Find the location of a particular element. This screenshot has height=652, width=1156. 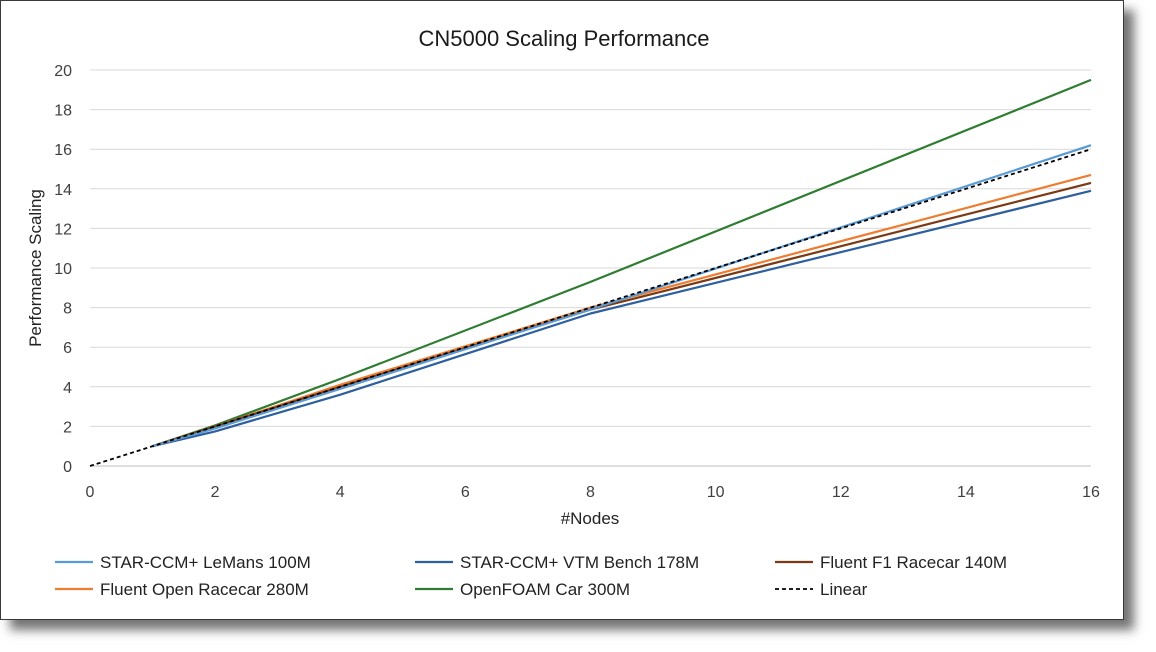

legend-label: STAR-CCM+ LeMans 100M is located at coordinates (205, 562).